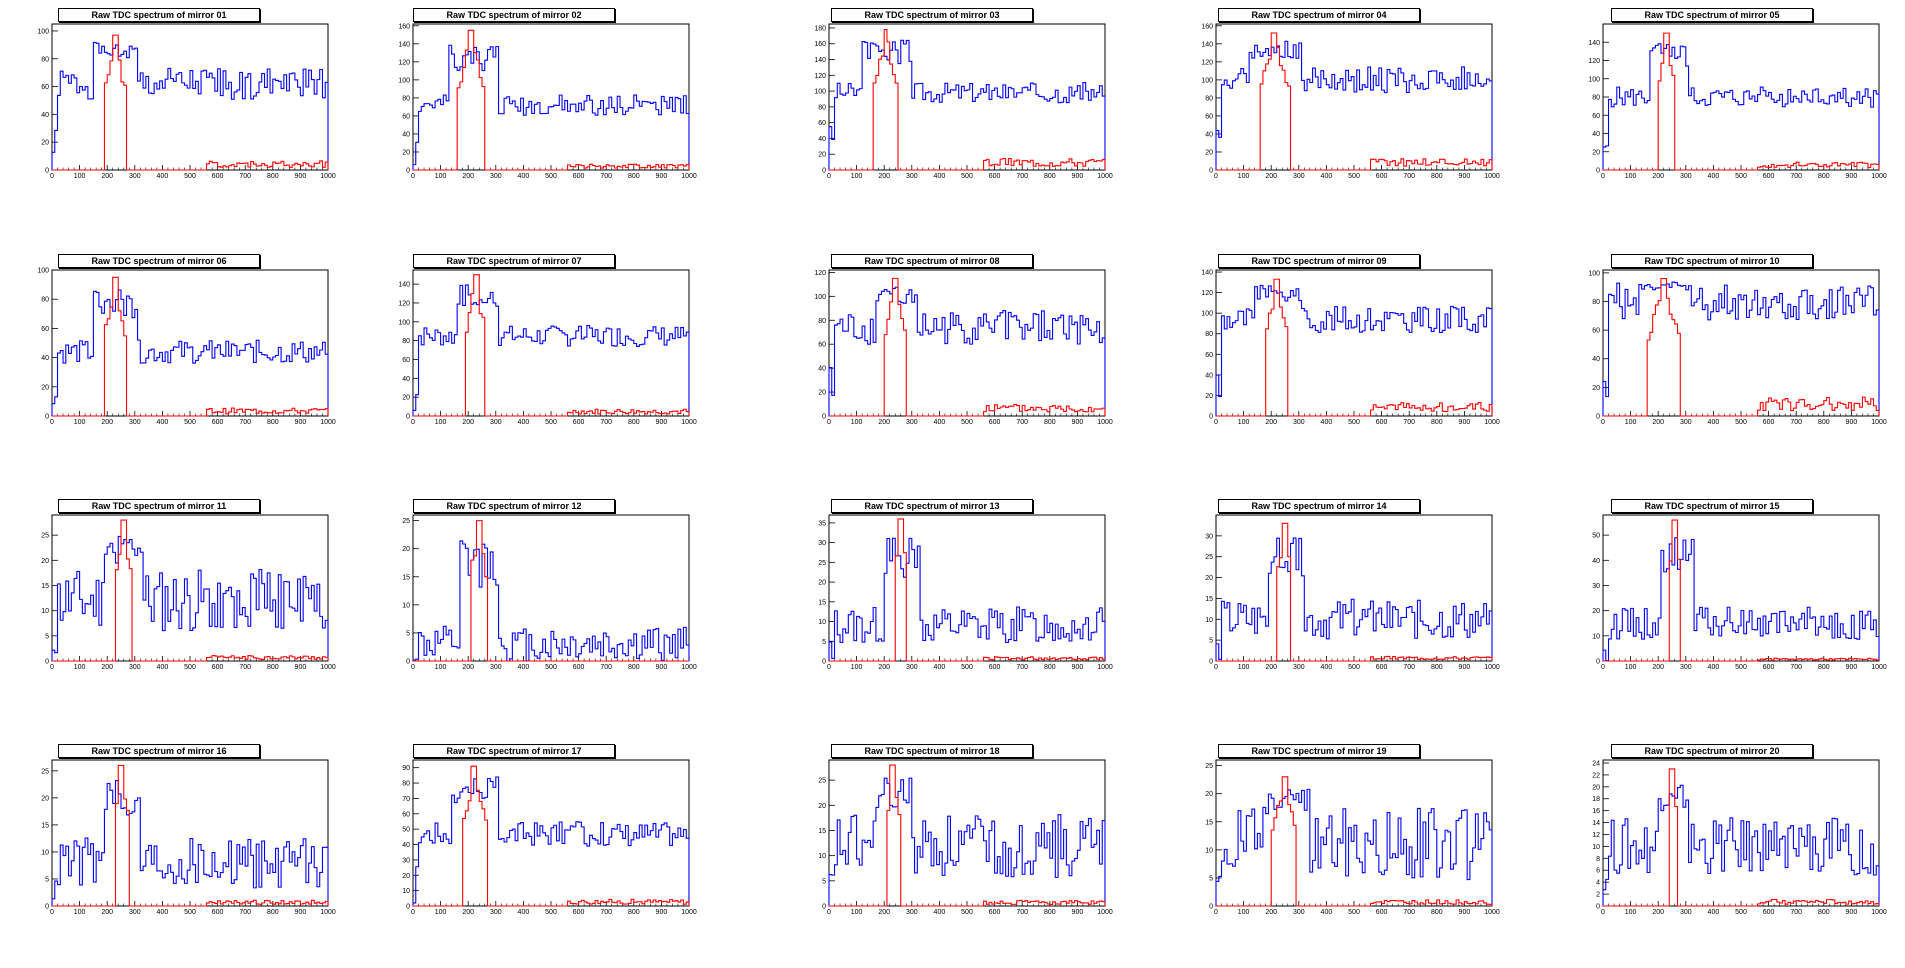  I want to click on y-tick-label: 160, so click(404, 26).